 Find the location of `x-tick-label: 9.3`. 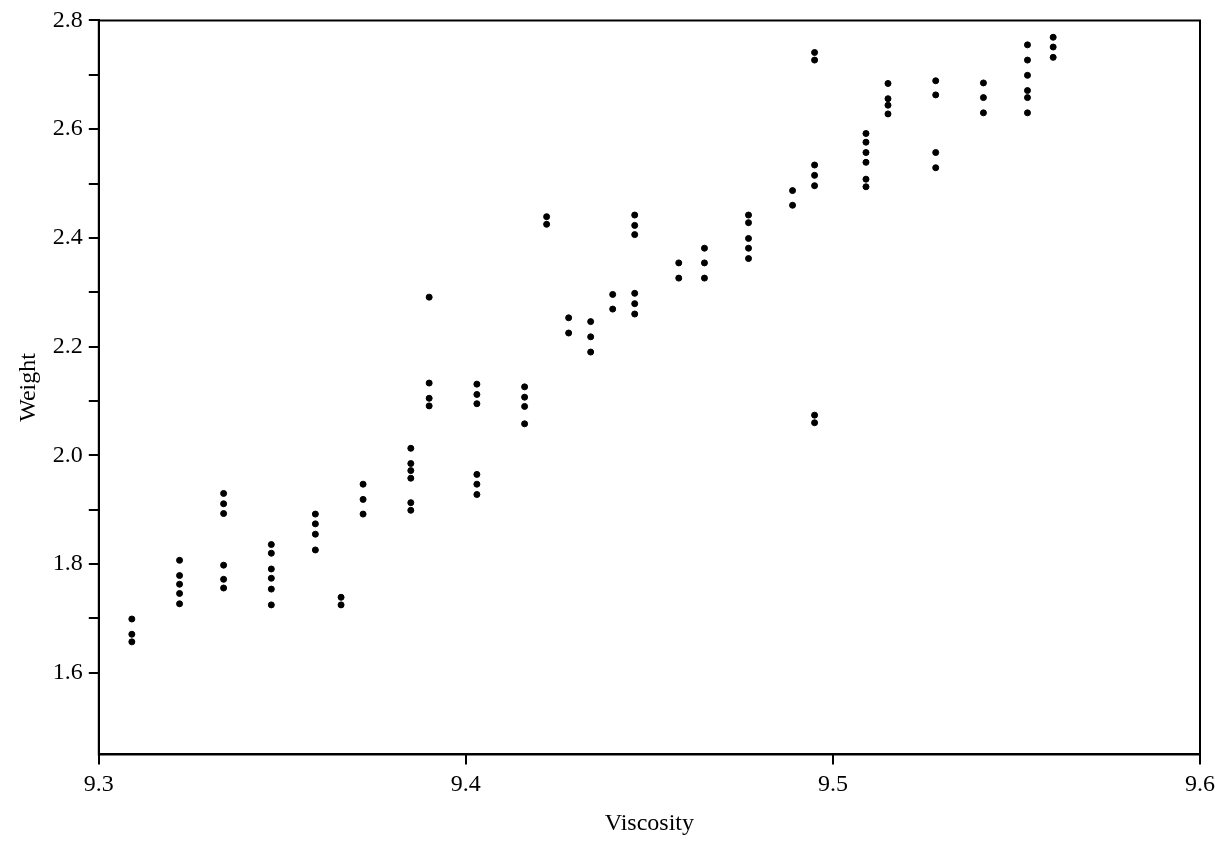

x-tick-label: 9.3 is located at coordinates (98, 783).